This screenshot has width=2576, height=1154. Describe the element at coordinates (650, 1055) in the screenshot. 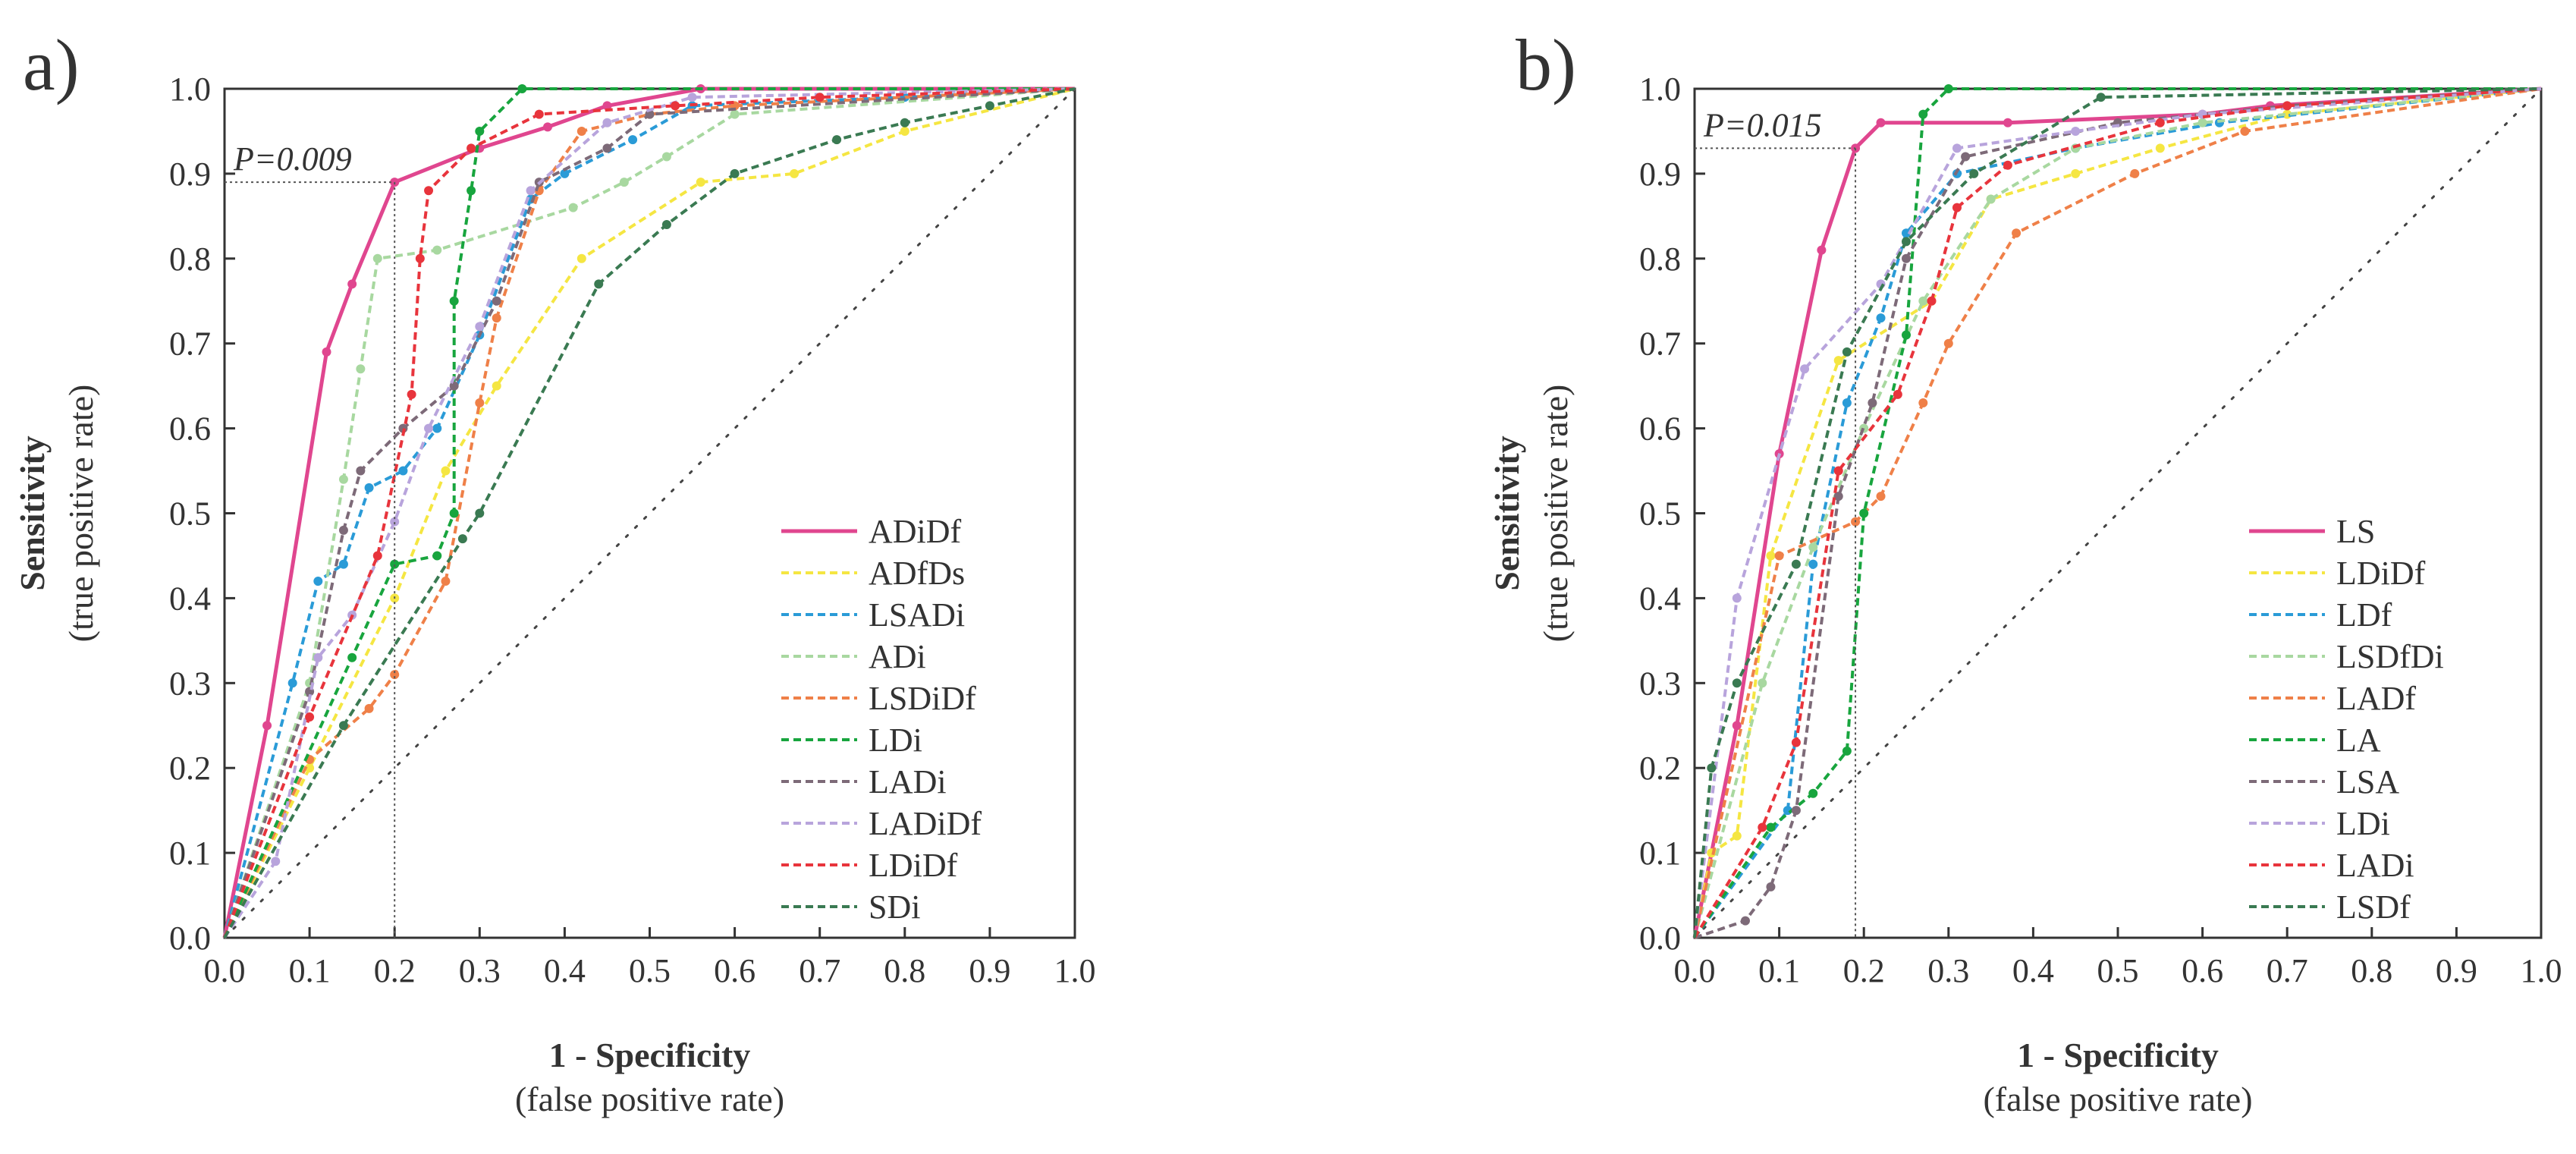

I see `x-axis-title: 1 - Specificity` at that location.